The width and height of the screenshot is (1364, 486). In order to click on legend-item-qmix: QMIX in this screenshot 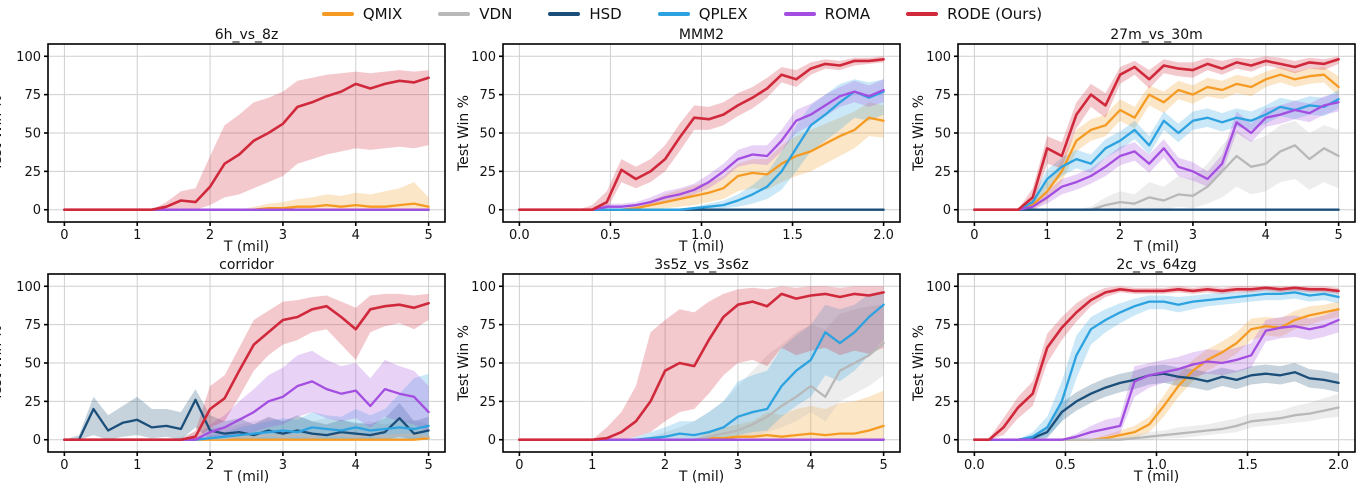, I will do `click(362, 14)`.